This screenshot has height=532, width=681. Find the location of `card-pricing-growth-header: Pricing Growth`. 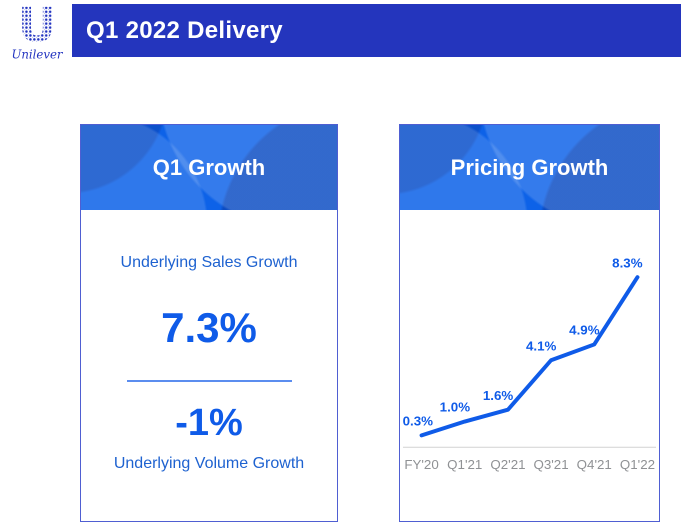

card-pricing-growth-header: Pricing Growth is located at coordinates (529, 167).